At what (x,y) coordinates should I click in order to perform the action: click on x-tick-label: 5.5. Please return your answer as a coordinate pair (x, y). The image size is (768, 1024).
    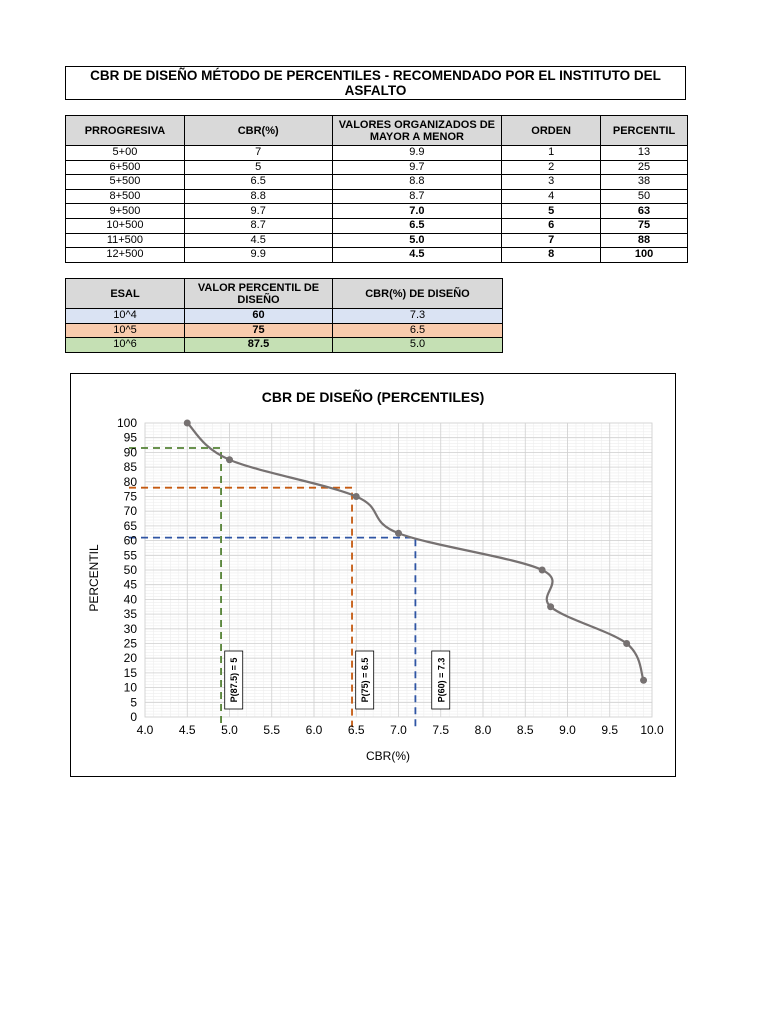
    Looking at the image, I should click on (271, 730).